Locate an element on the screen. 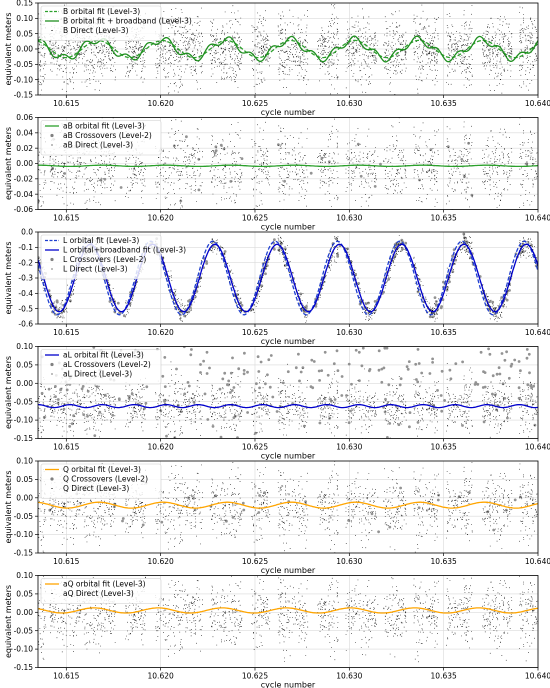 The image size is (550, 688). legend-entry: B Direct (Level-3) is located at coordinates (96, 30).